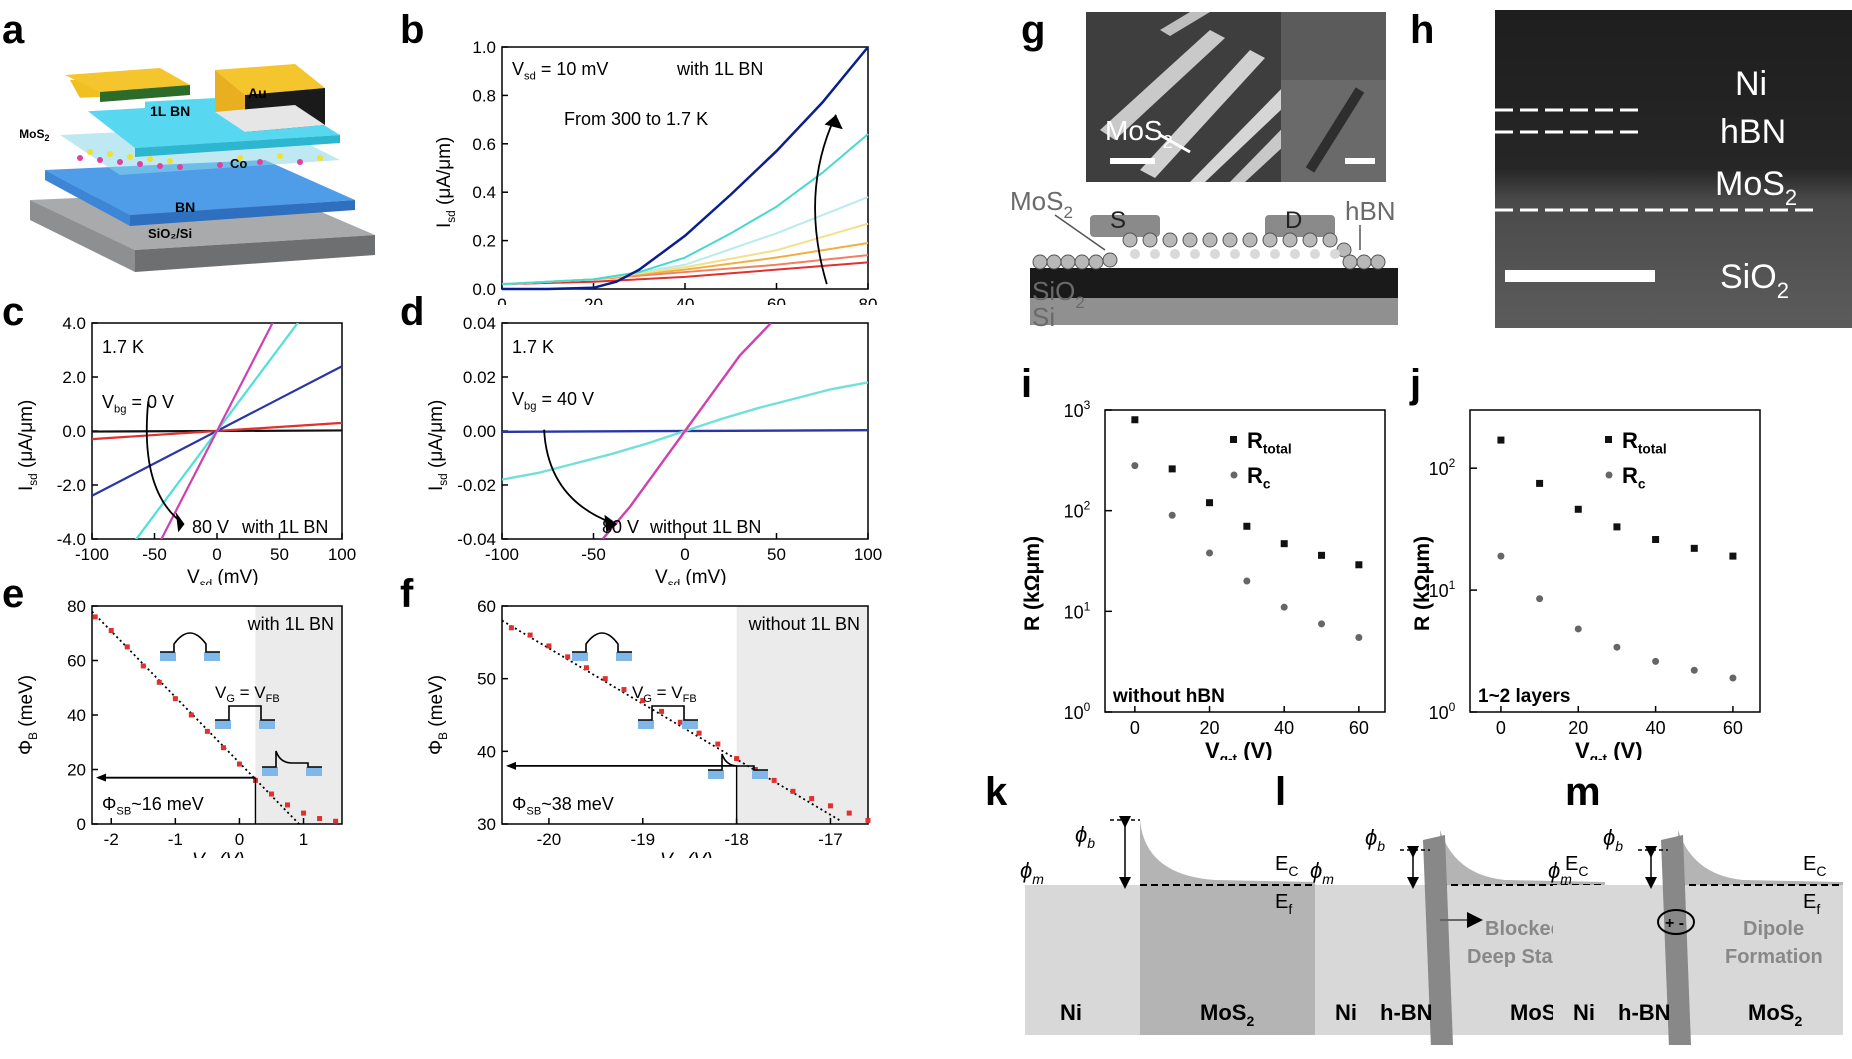 Image resolution: width=1852 pixels, height=1059 pixels. I want to click on x-tick-label: 80, so click(868, 300).